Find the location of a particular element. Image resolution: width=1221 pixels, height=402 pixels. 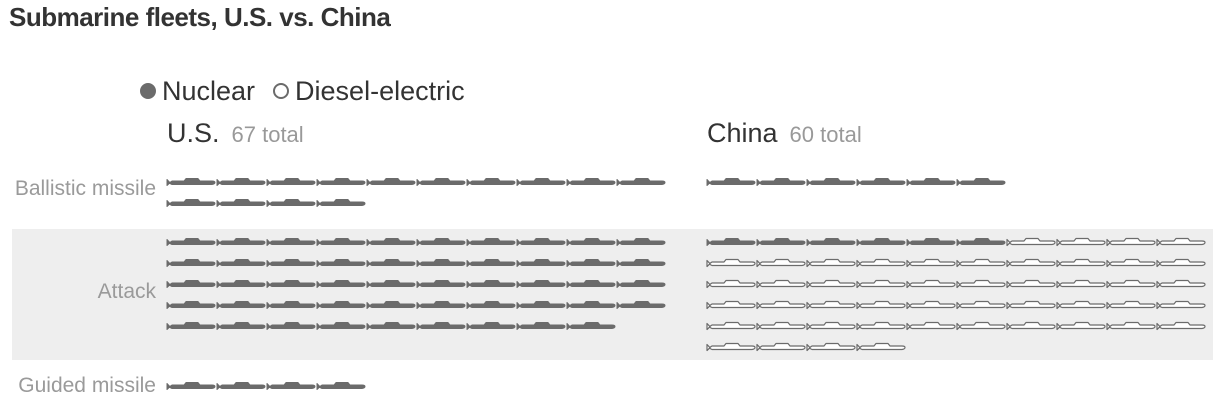

hollow-circle-icon is located at coordinates (281, 91).